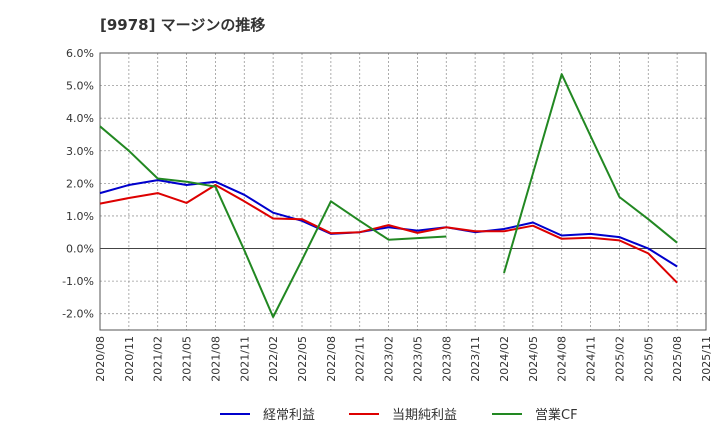 The image size is (720, 444). What do you see at coordinates (80, 86) in the screenshot?
I see `y-tick-label: 5.0%` at bounding box center [80, 86].